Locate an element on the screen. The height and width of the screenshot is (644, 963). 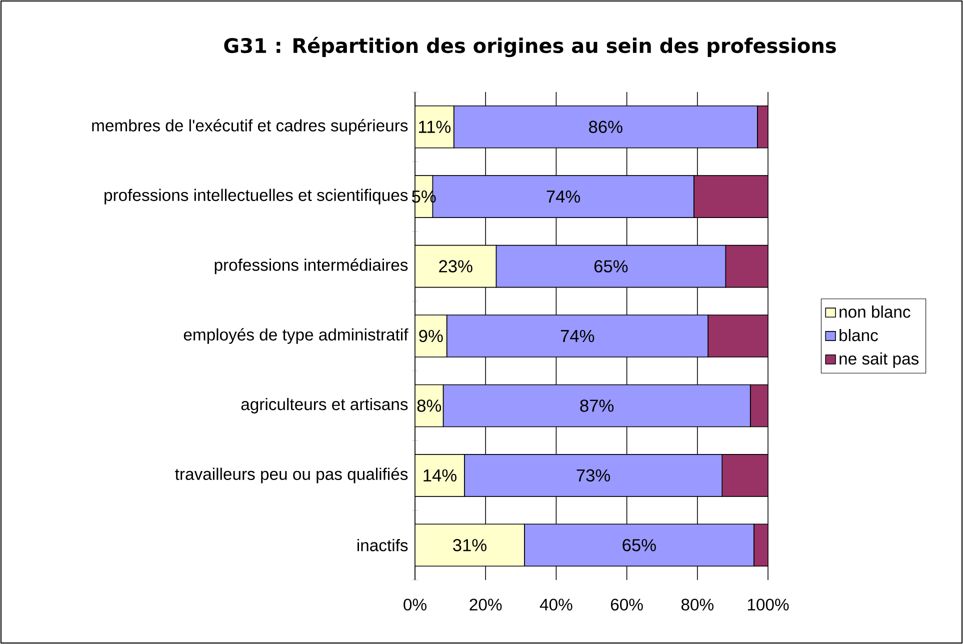
data-label: 9% is located at coordinates (431, 336).